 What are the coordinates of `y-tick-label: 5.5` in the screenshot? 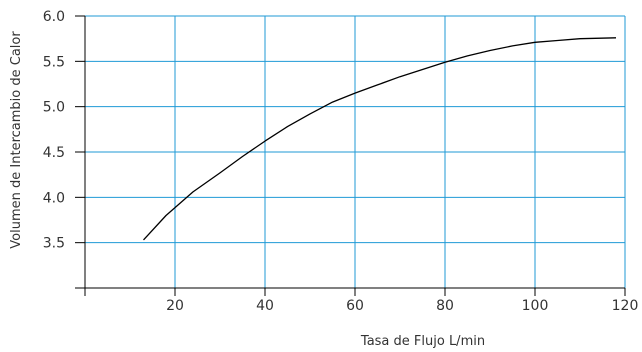 It's located at (54, 62).